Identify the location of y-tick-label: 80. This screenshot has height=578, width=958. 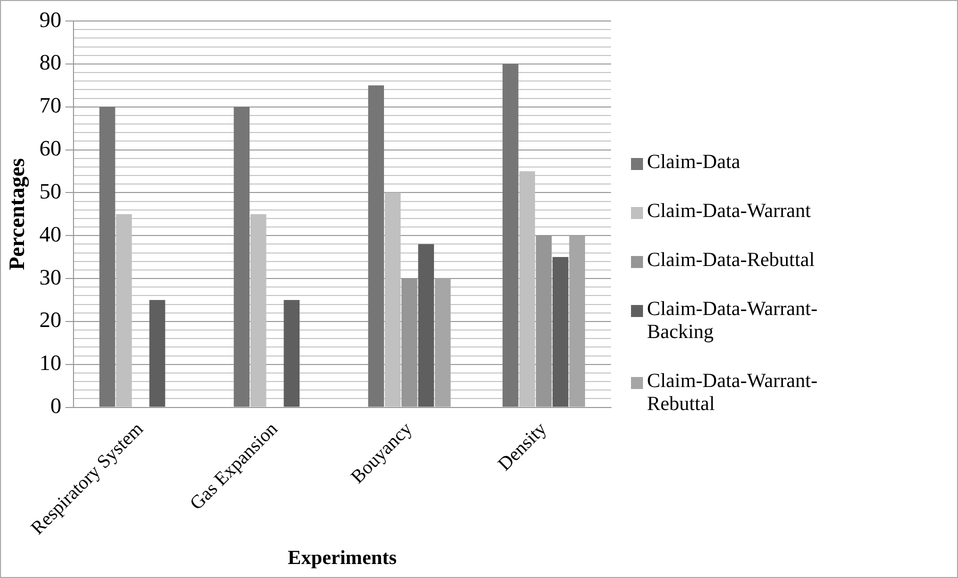
(50, 62).